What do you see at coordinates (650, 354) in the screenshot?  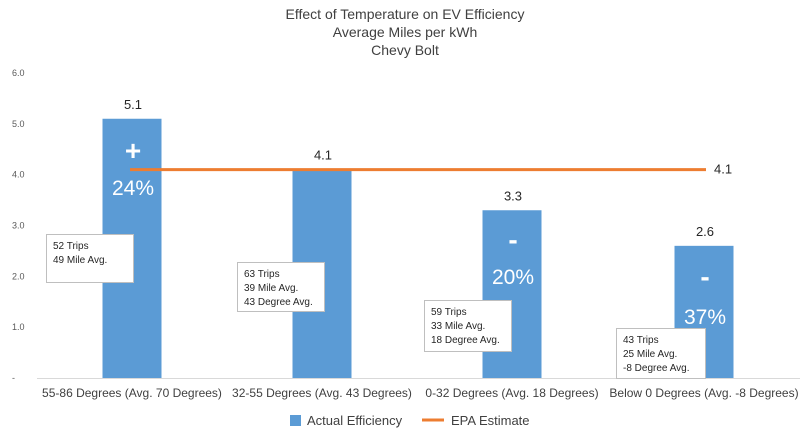 I see `trip-note-text: 25 Mile Avg.` at bounding box center [650, 354].